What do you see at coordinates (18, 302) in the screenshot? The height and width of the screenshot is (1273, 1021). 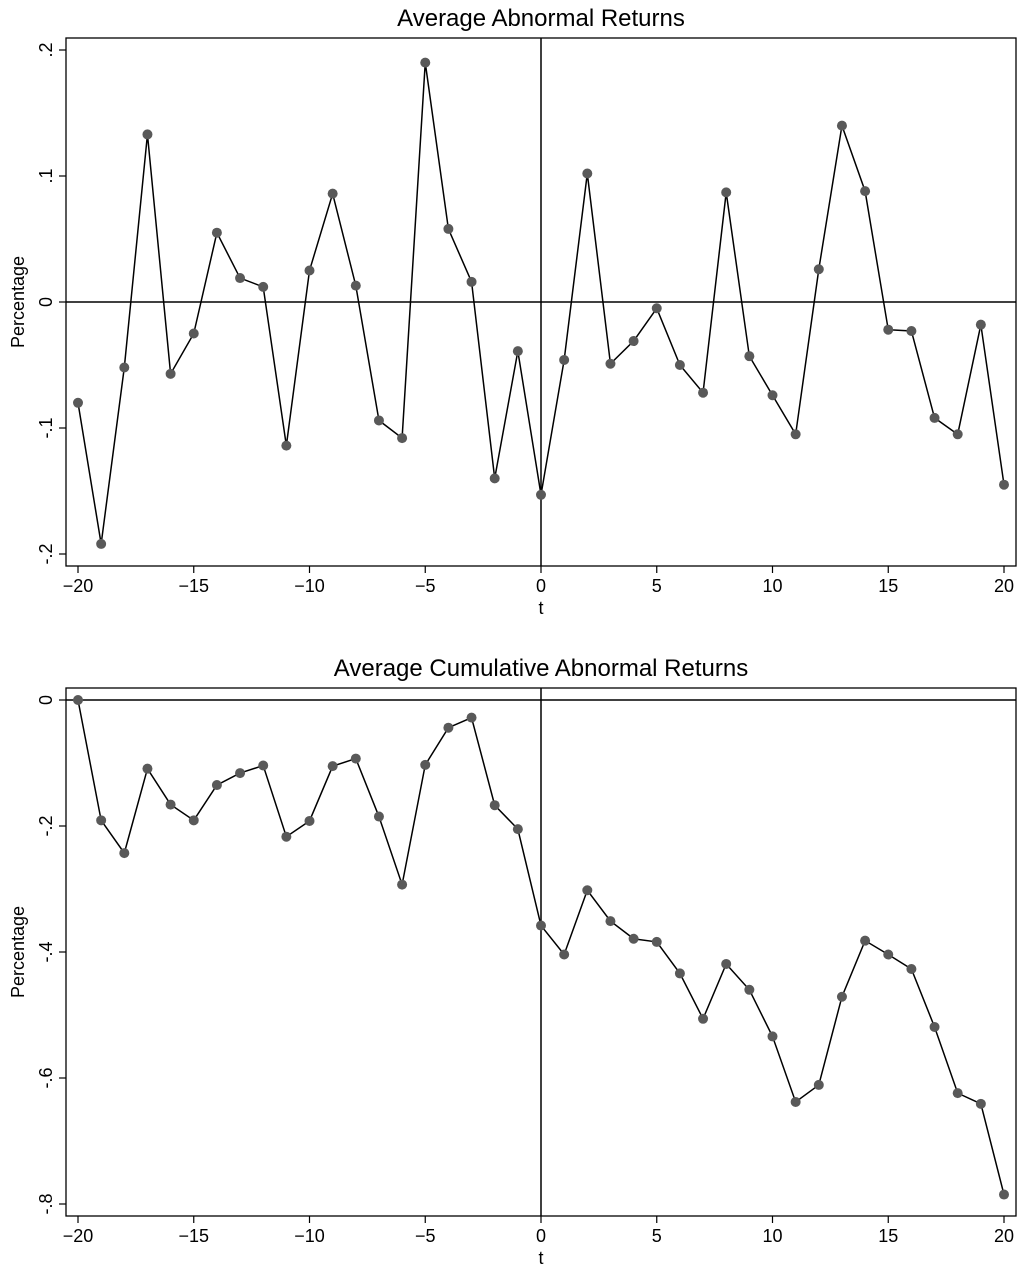 I see `y-axis-label: Percentage` at bounding box center [18, 302].